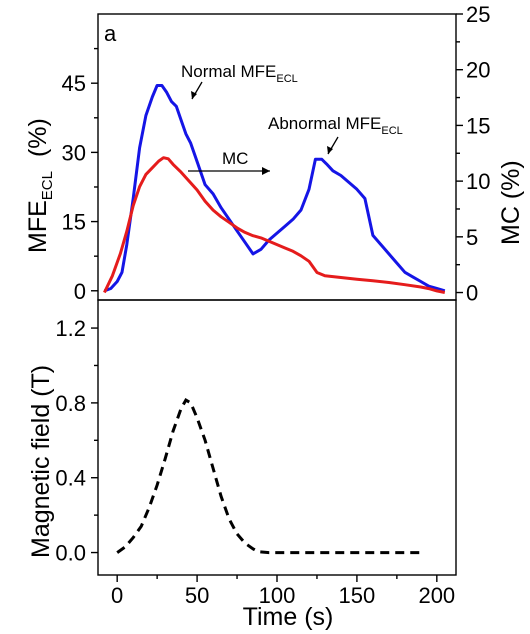 The height and width of the screenshot is (634, 530). I want to click on right-tick-label: 0, so click(472, 293).